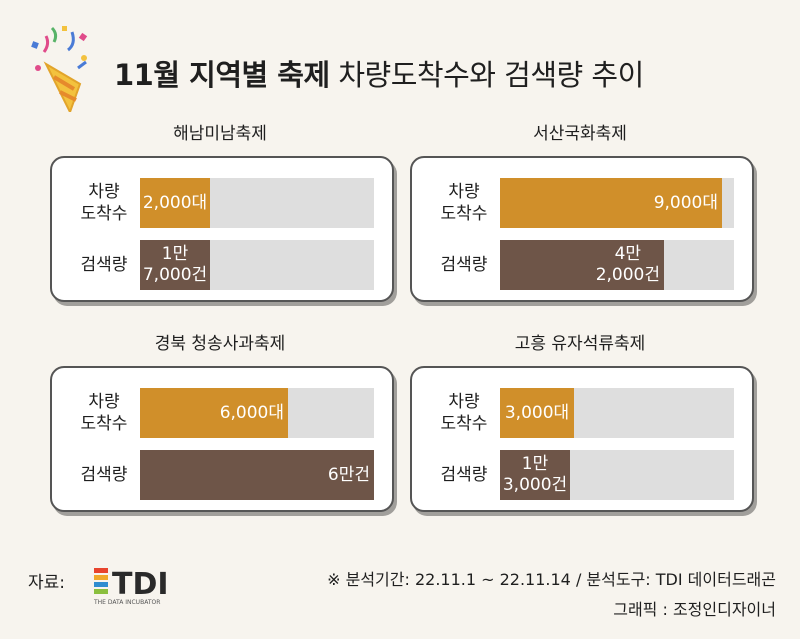 This screenshot has width=800, height=639. I want to click on tdi-logo: TDI THE DATA INCUBATOR, so click(131, 586).